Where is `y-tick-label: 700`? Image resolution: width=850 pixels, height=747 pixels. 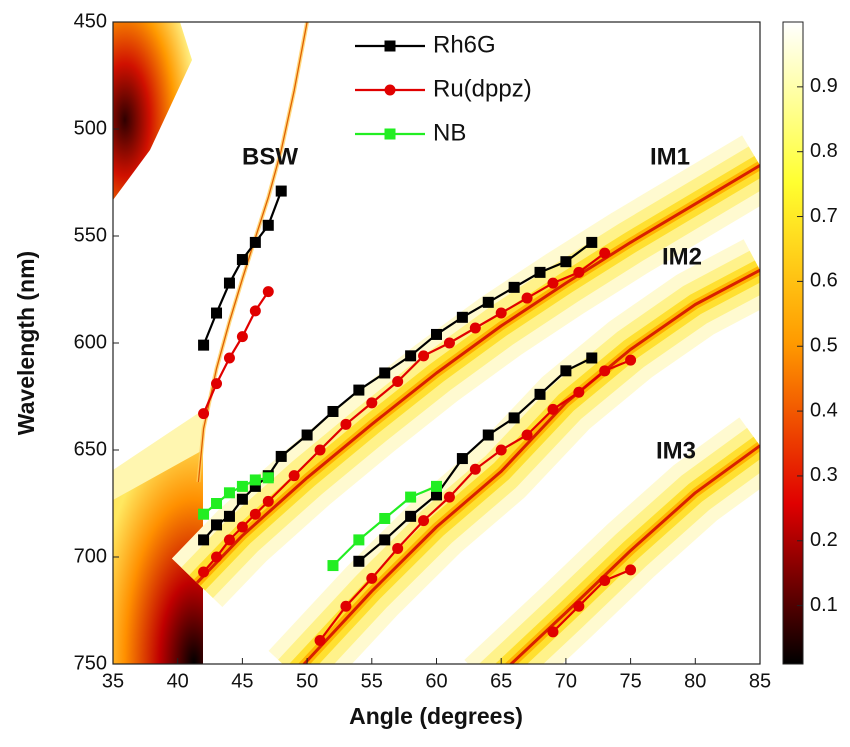 y-tick-label: 700 is located at coordinates (90, 556).